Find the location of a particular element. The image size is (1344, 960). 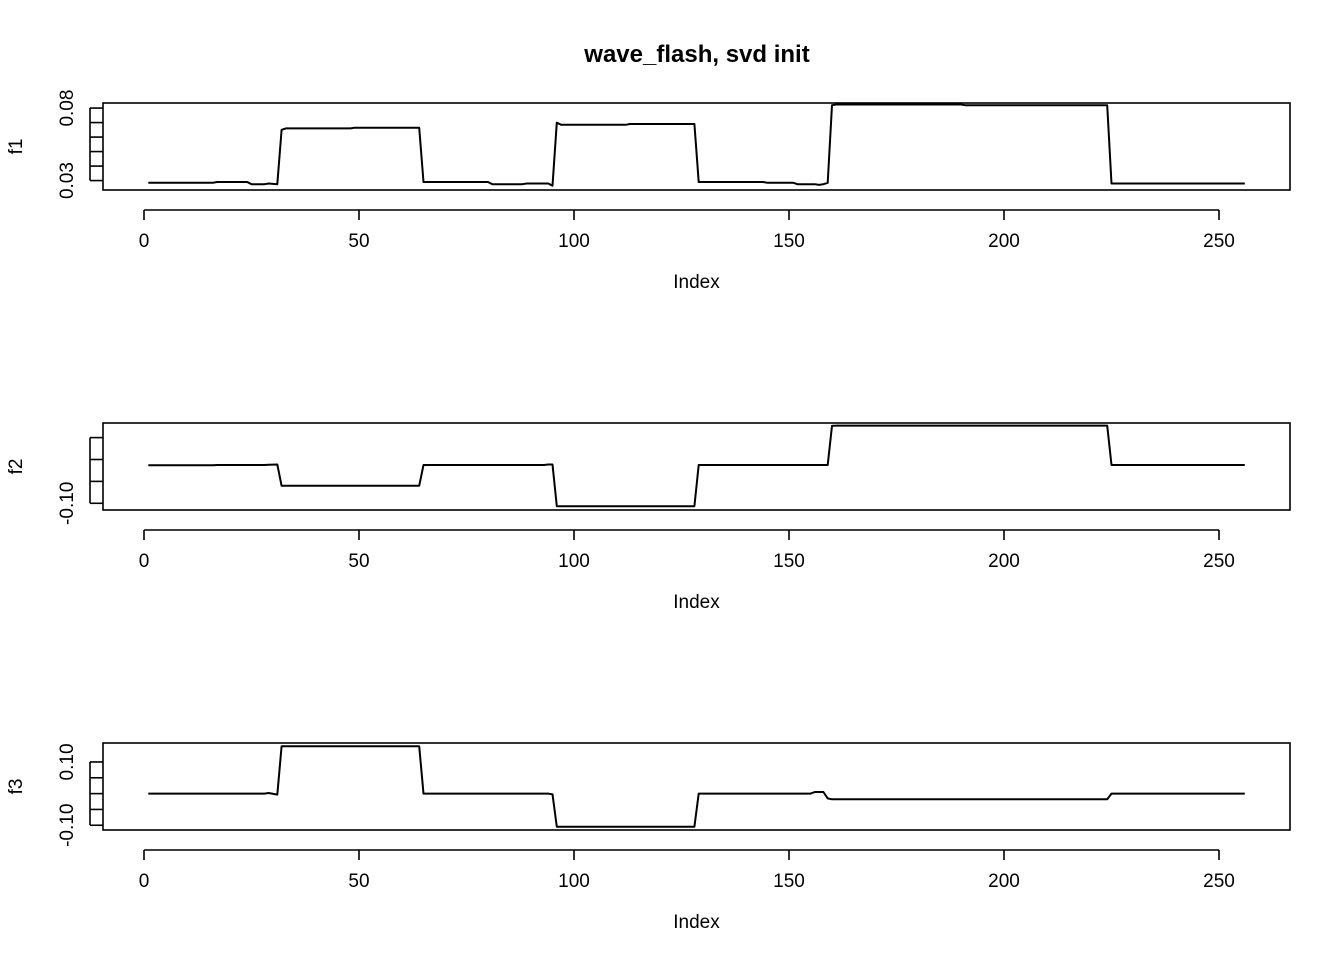

y-axis-label: f2 is located at coordinates (16, 467).